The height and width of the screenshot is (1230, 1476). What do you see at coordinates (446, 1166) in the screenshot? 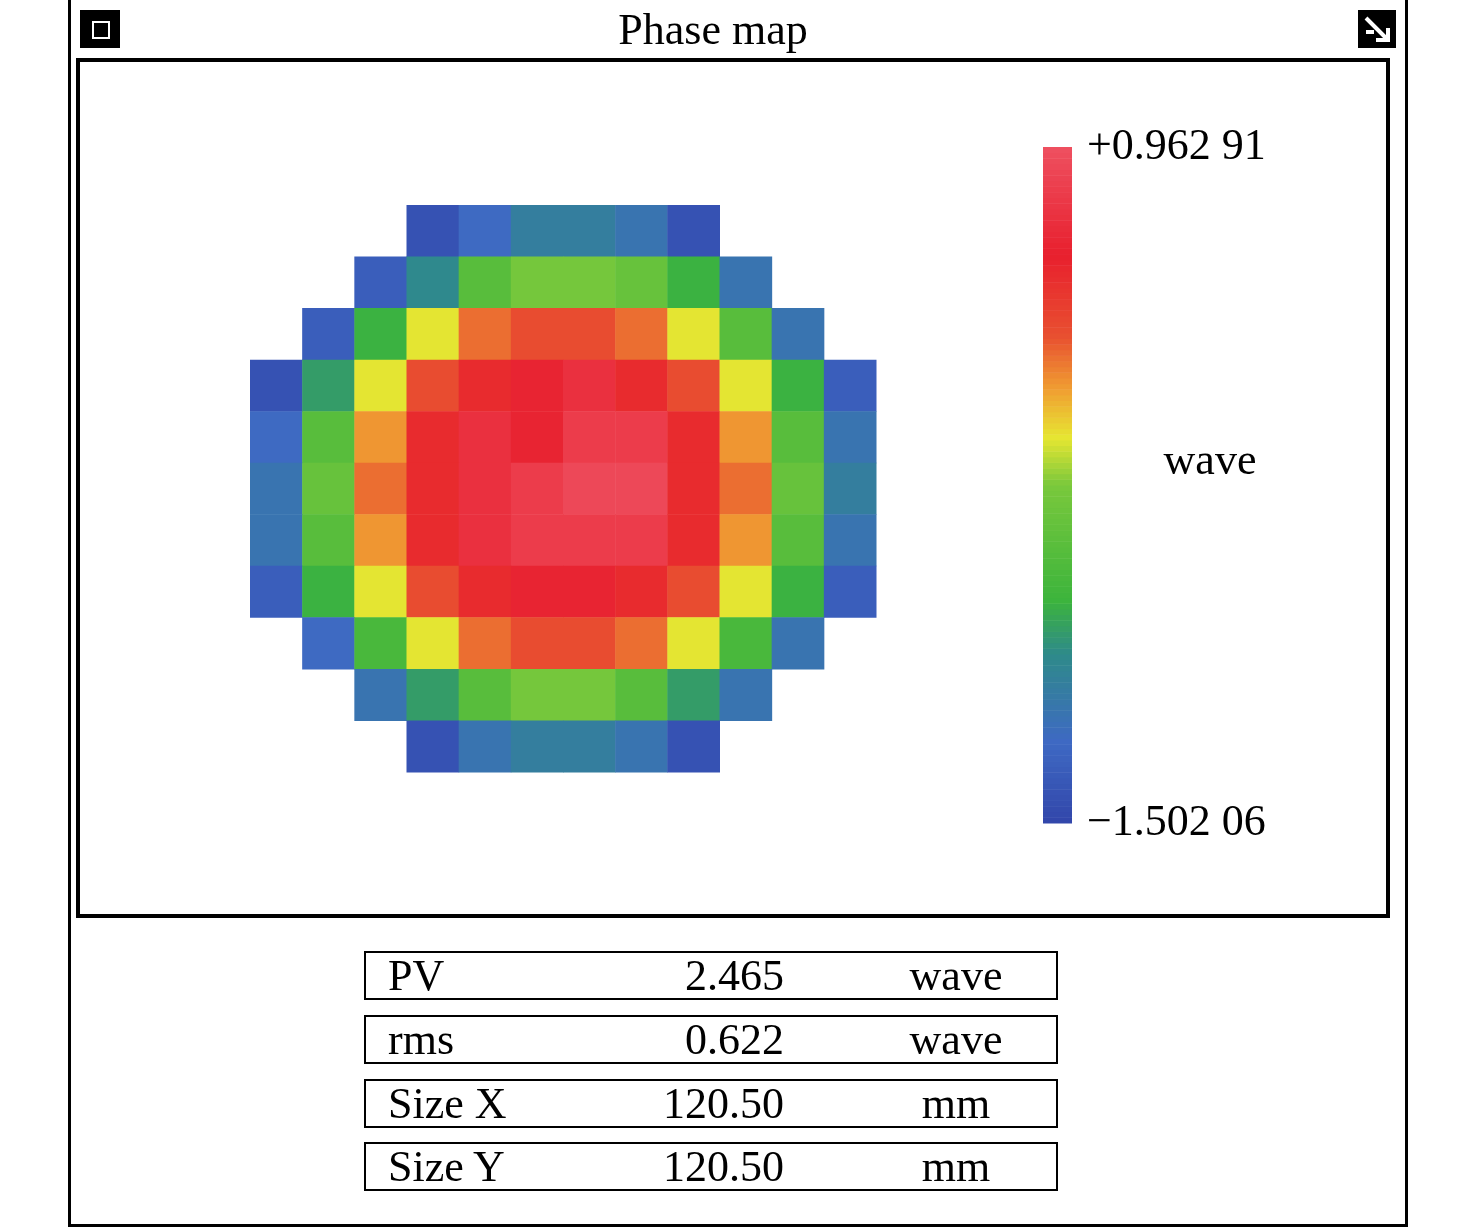
I see `text: Size Y` at bounding box center [446, 1166].